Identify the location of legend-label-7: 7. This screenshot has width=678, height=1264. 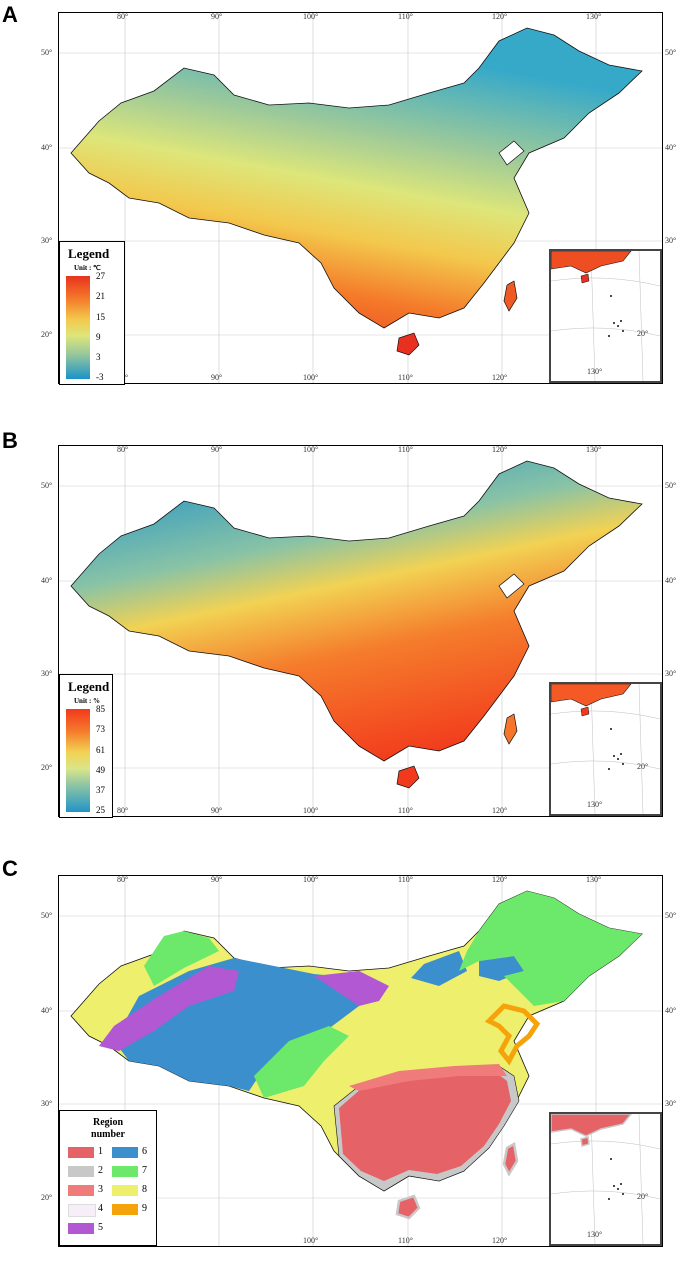
(144, 1170).